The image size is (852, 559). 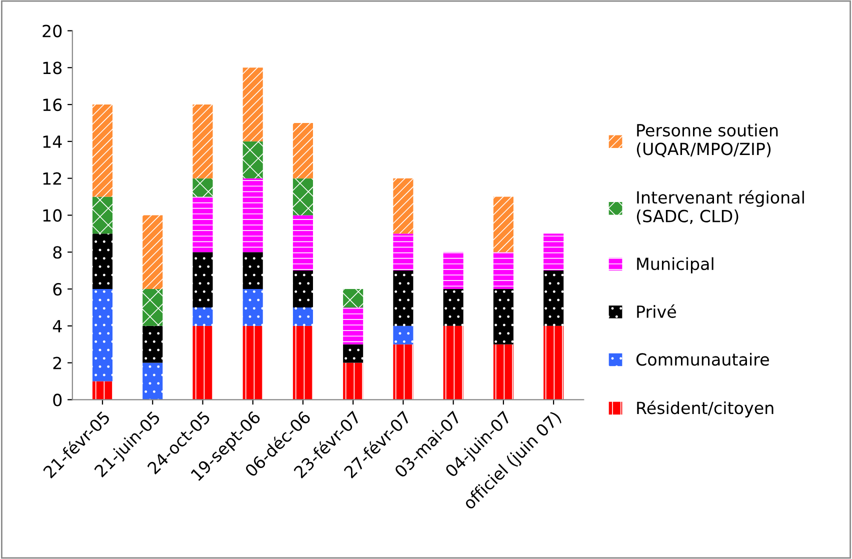 What do you see at coordinates (707, 141) in the screenshot?
I see `legend-label: Personne soutien (UQAR/MPO/ZIP)` at bounding box center [707, 141].